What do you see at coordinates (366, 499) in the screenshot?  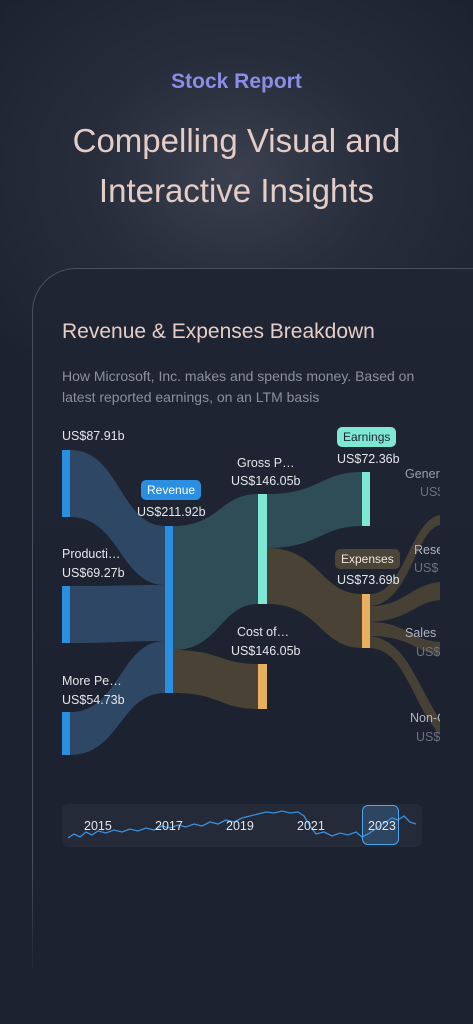 I see `node-earnings` at bounding box center [366, 499].